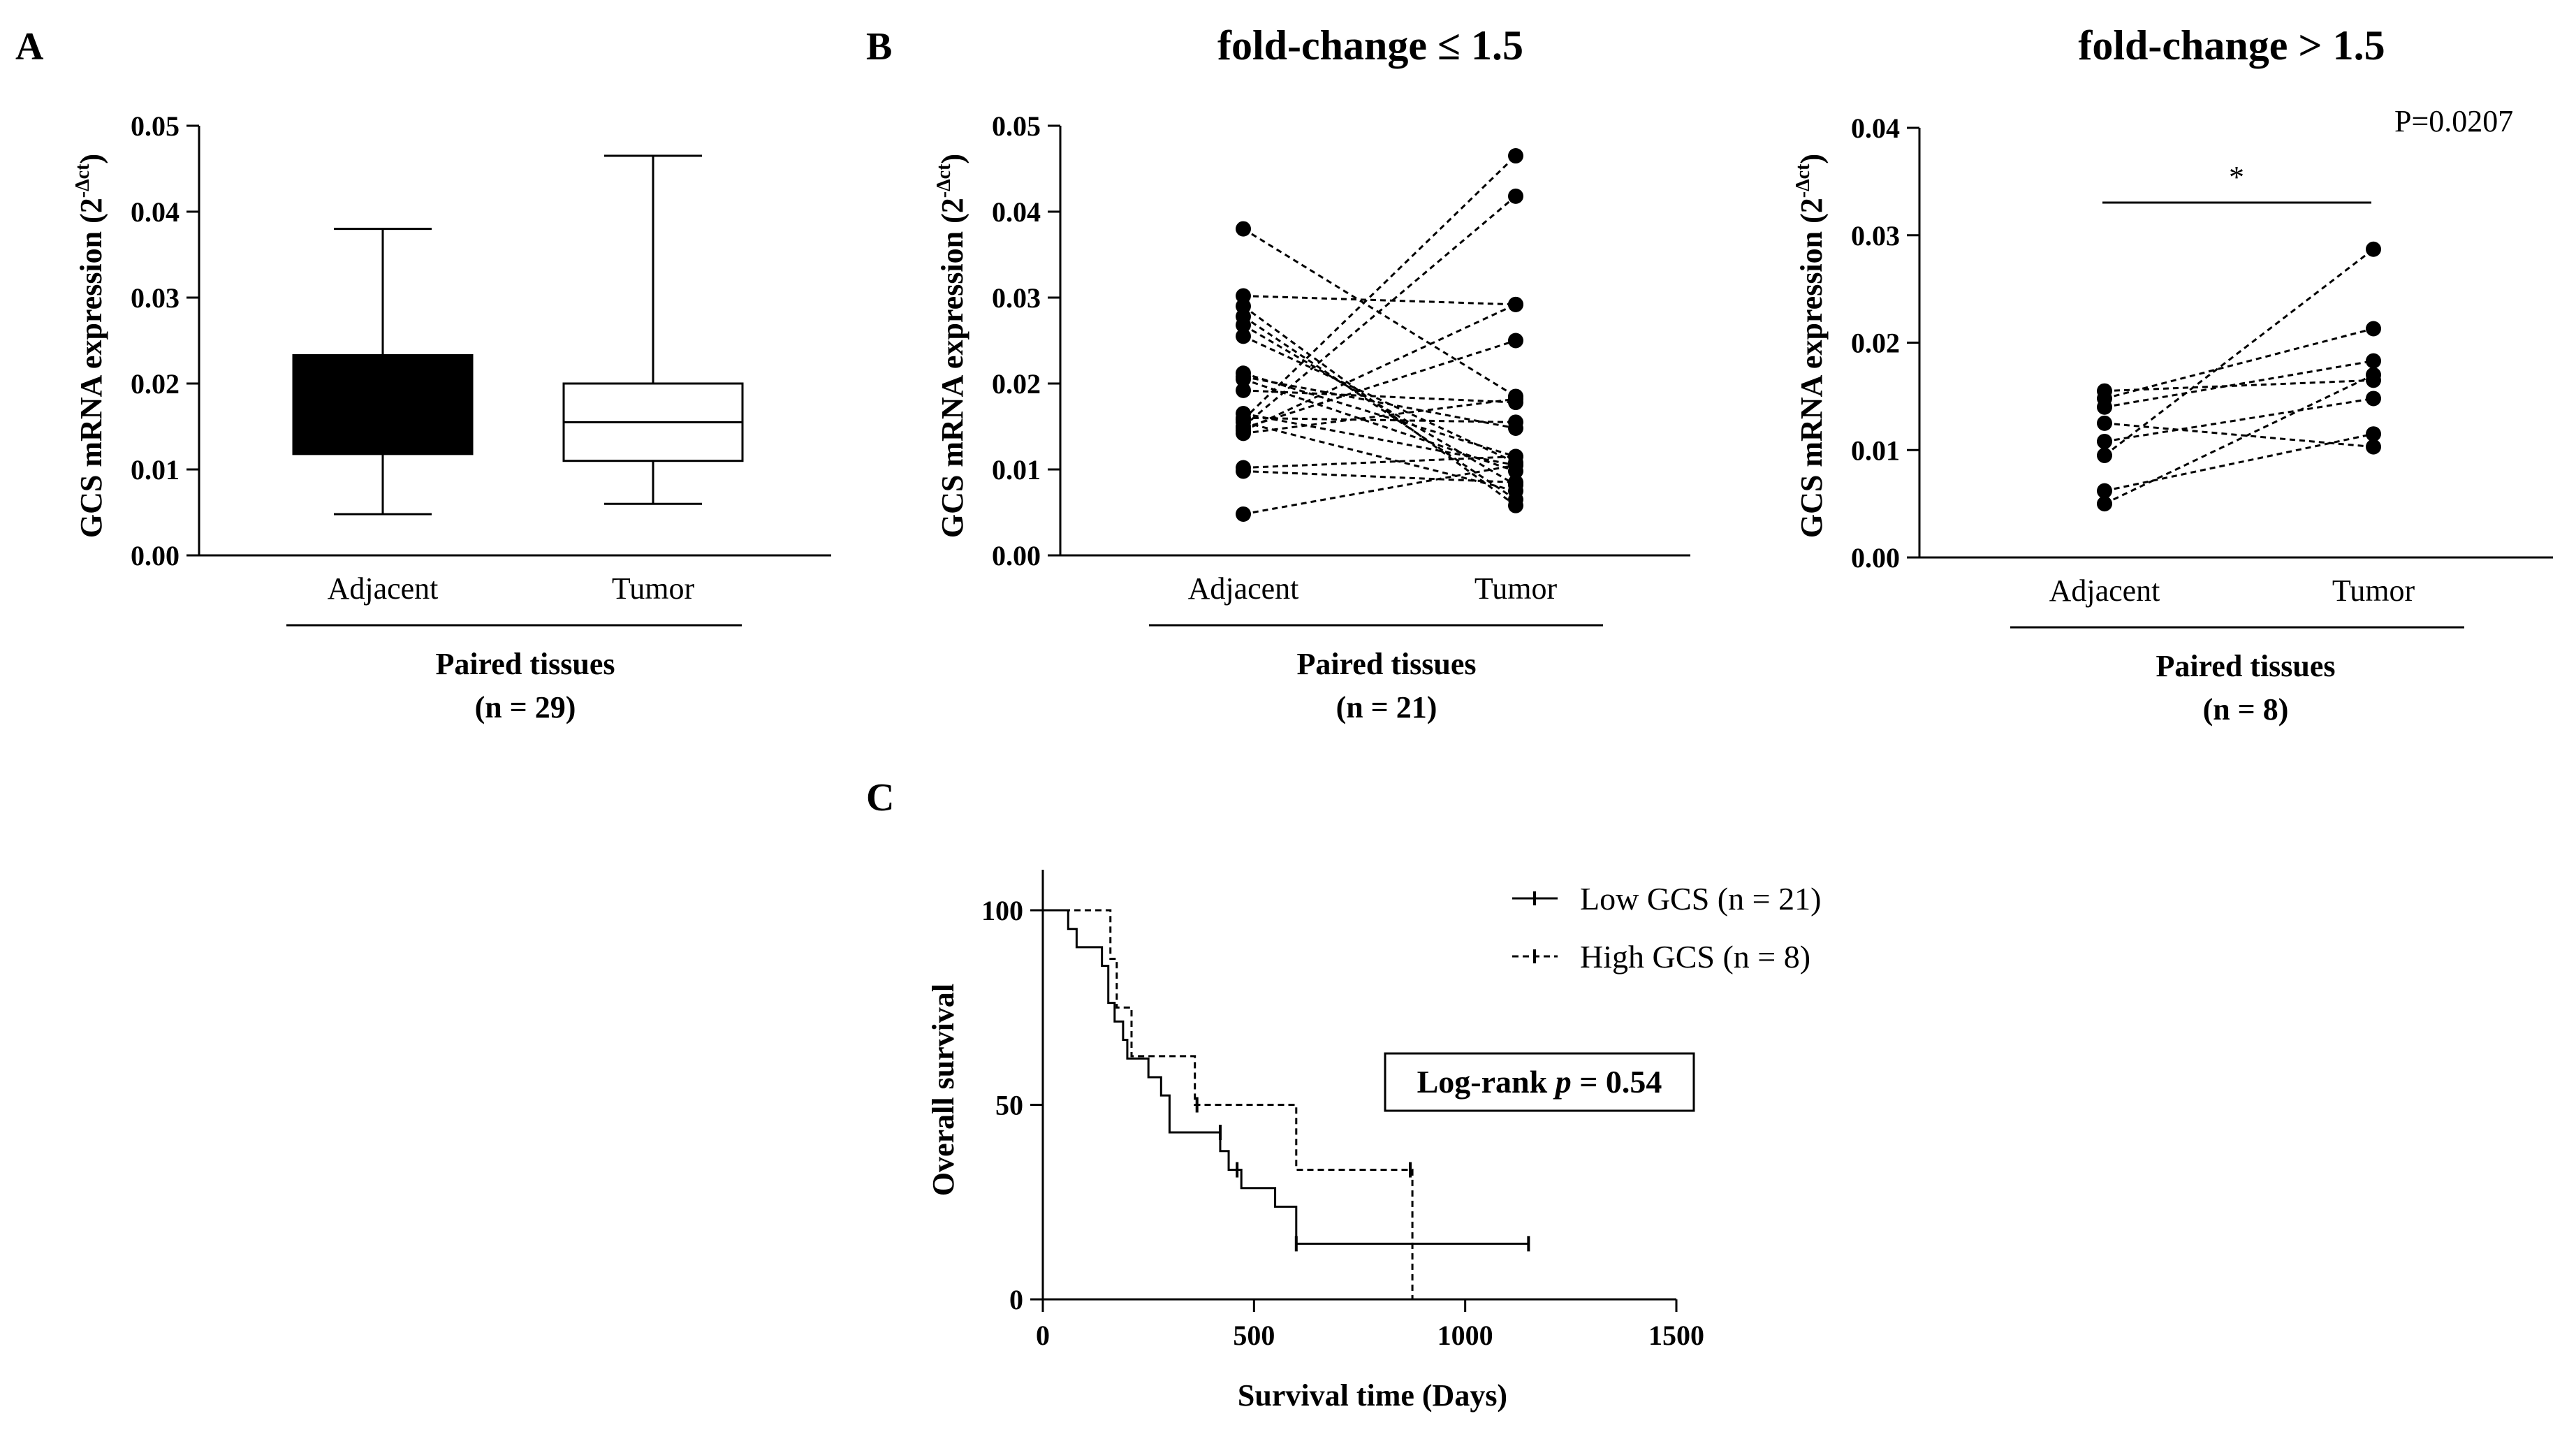  Describe the element at coordinates (383, 588) in the screenshot. I see `panel-a-x-tick-adjacent: Adjacent` at that location.